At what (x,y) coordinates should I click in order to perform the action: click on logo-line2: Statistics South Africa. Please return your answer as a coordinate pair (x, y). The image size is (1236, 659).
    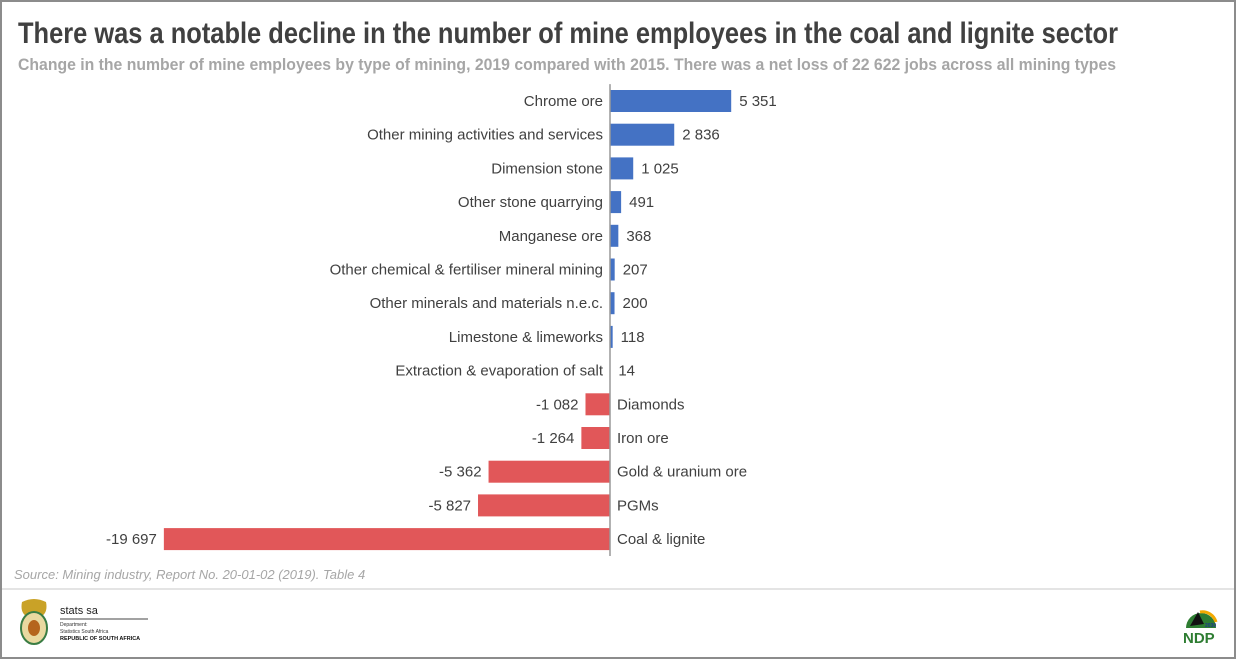
    Looking at the image, I should click on (84, 632).